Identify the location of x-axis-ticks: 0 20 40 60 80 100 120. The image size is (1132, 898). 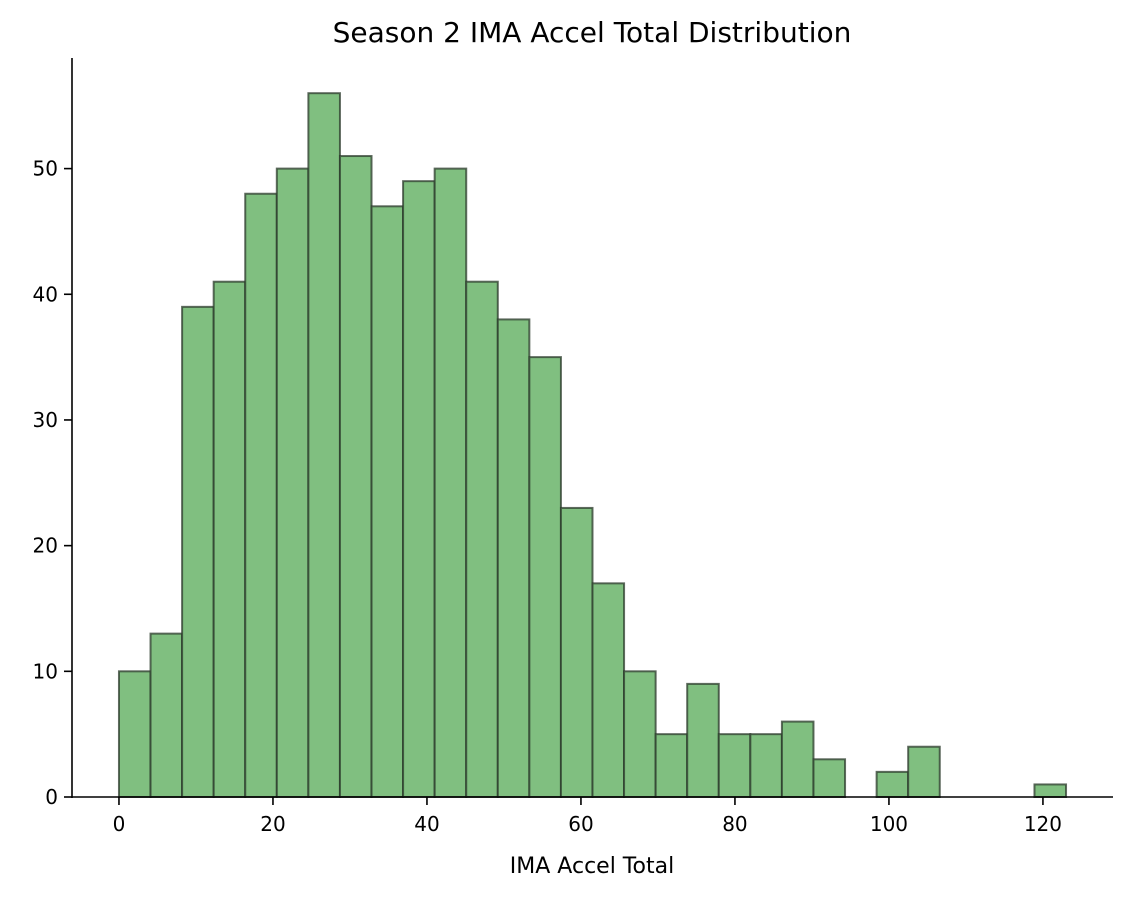
(587, 816).